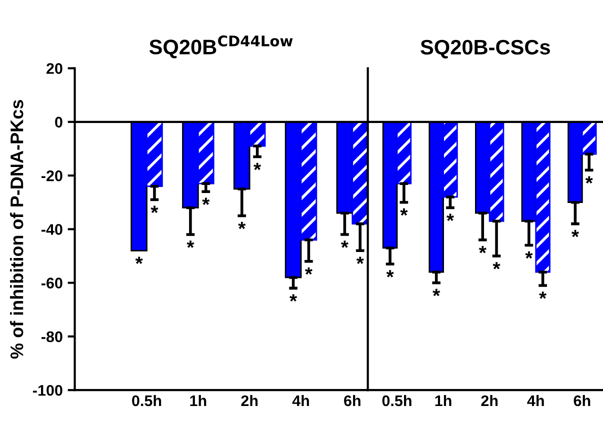 This screenshot has width=603, height=432. What do you see at coordinates (221, 46) in the screenshot?
I see `chart-title: SQ20B$^{CD44Low}$` at bounding box center [221, 46].